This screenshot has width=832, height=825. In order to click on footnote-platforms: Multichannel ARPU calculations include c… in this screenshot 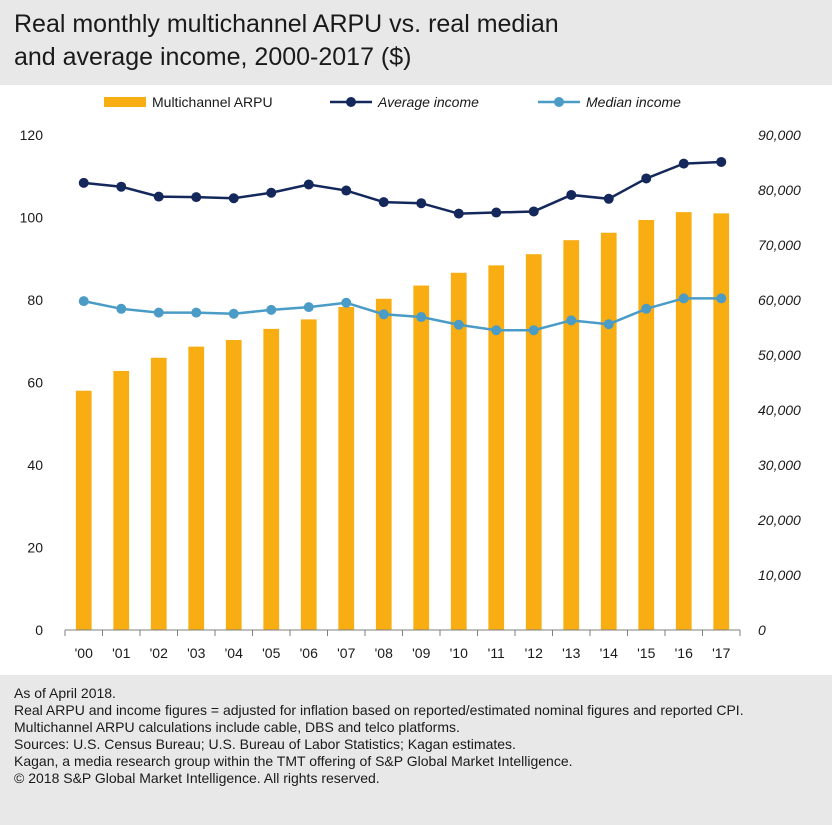, I will do `click(237, 727)`.